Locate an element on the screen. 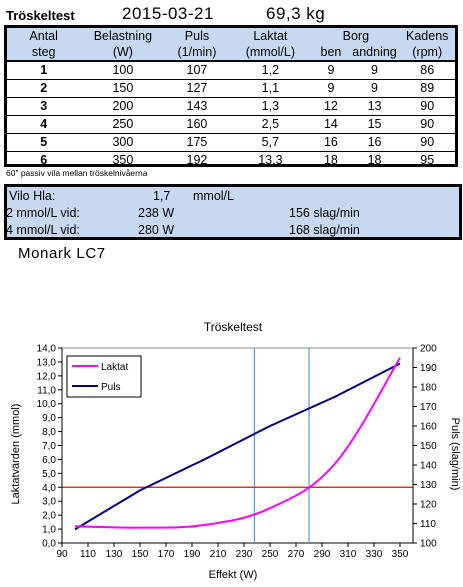 The width and height of the screenshot is (463, 587). col-header-laktat: Laktat is located at coordinates (270, 36).